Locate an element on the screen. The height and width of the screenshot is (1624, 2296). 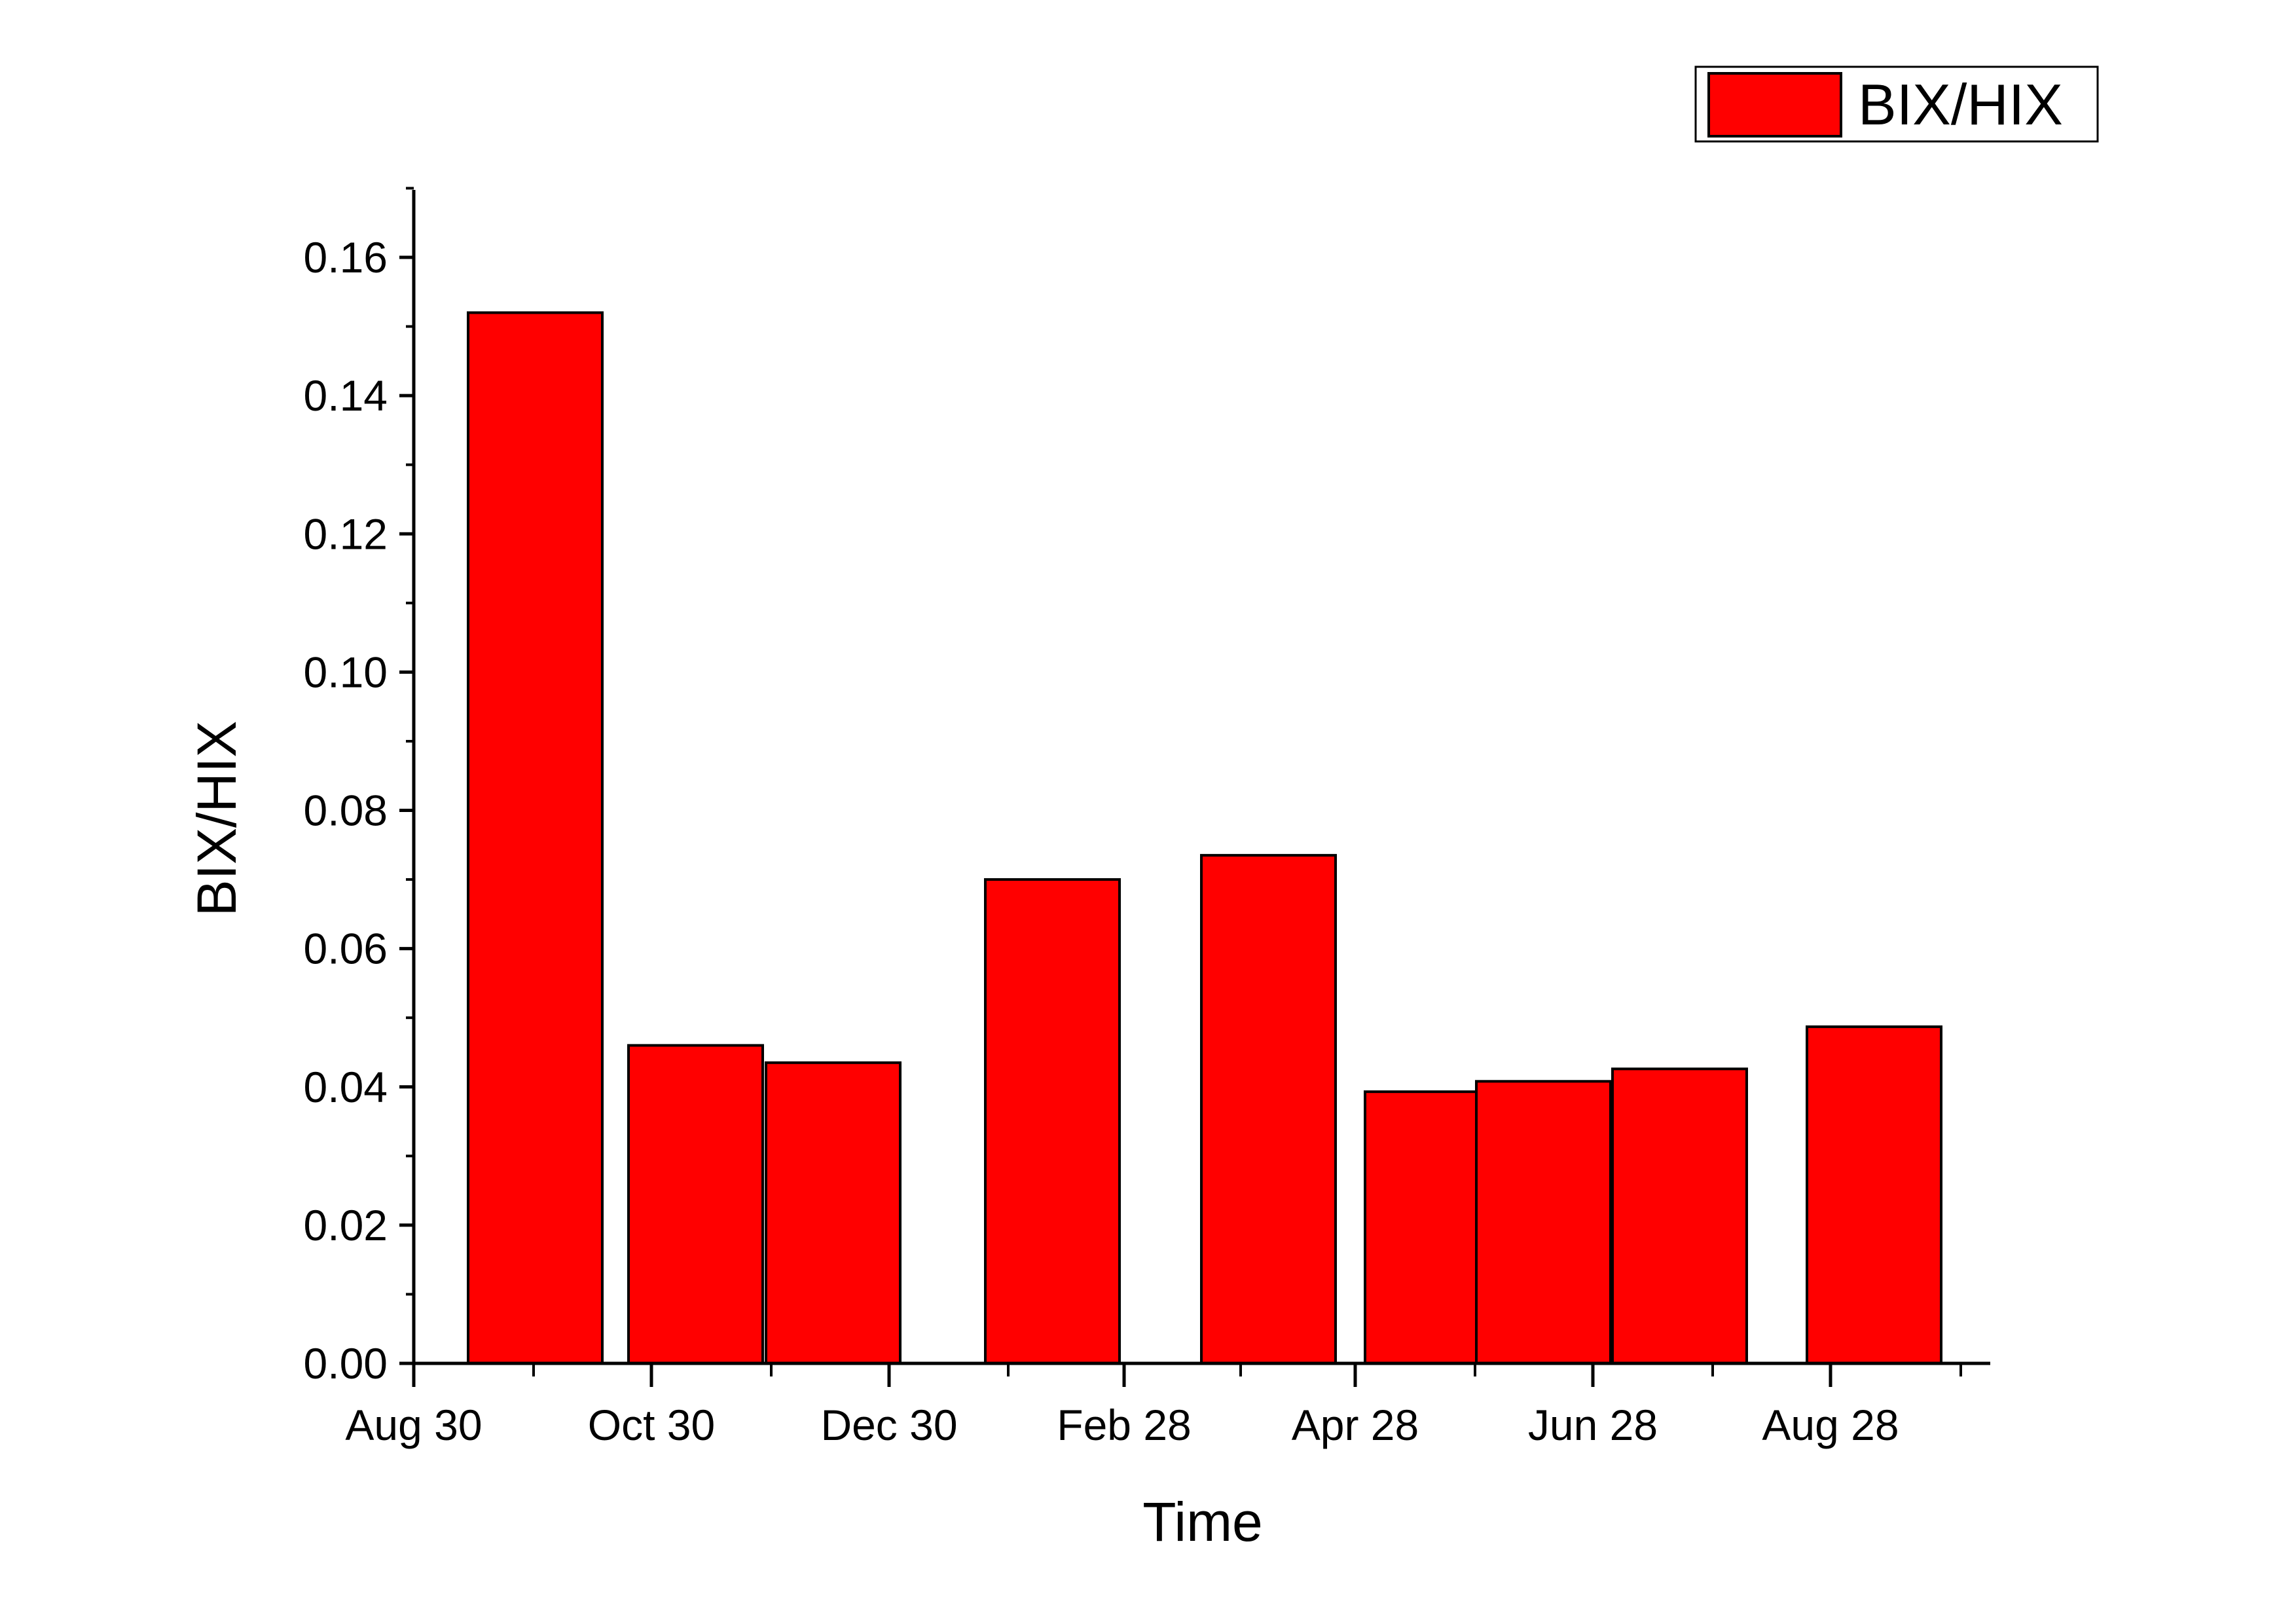
y-axis-title: BIX/HIX is located at coordinates (216, 819).